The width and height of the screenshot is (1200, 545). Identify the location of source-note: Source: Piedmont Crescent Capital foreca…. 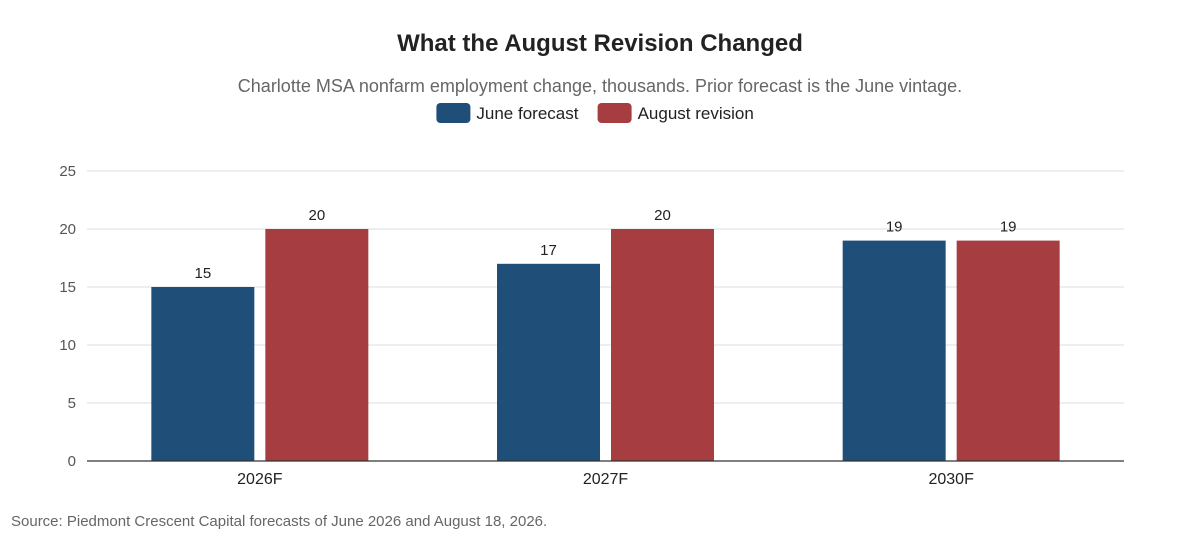
(279, 521).